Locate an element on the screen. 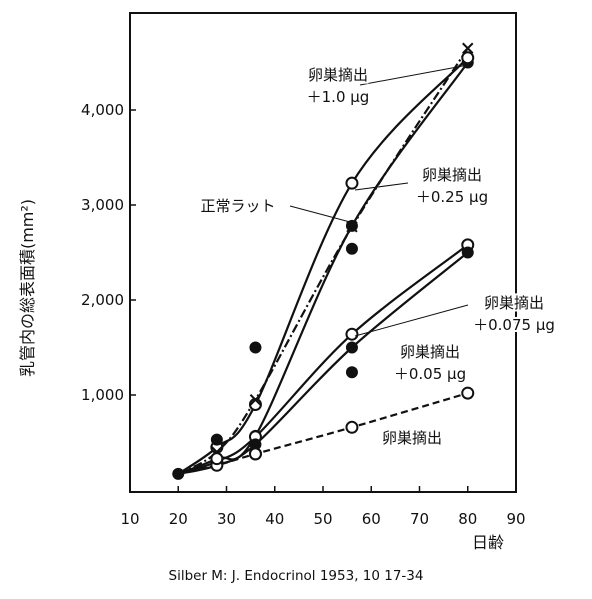 This screenshot has height=599, width=592. y-tick-label: 3,000 is located at coordinates (102, 205).